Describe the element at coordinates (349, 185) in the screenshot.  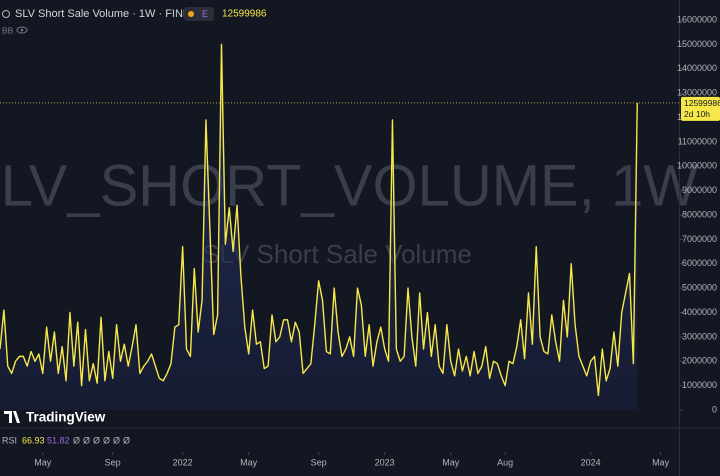
I see `watermark: SLV_SHORT_VOLUME, 1W` at that location.